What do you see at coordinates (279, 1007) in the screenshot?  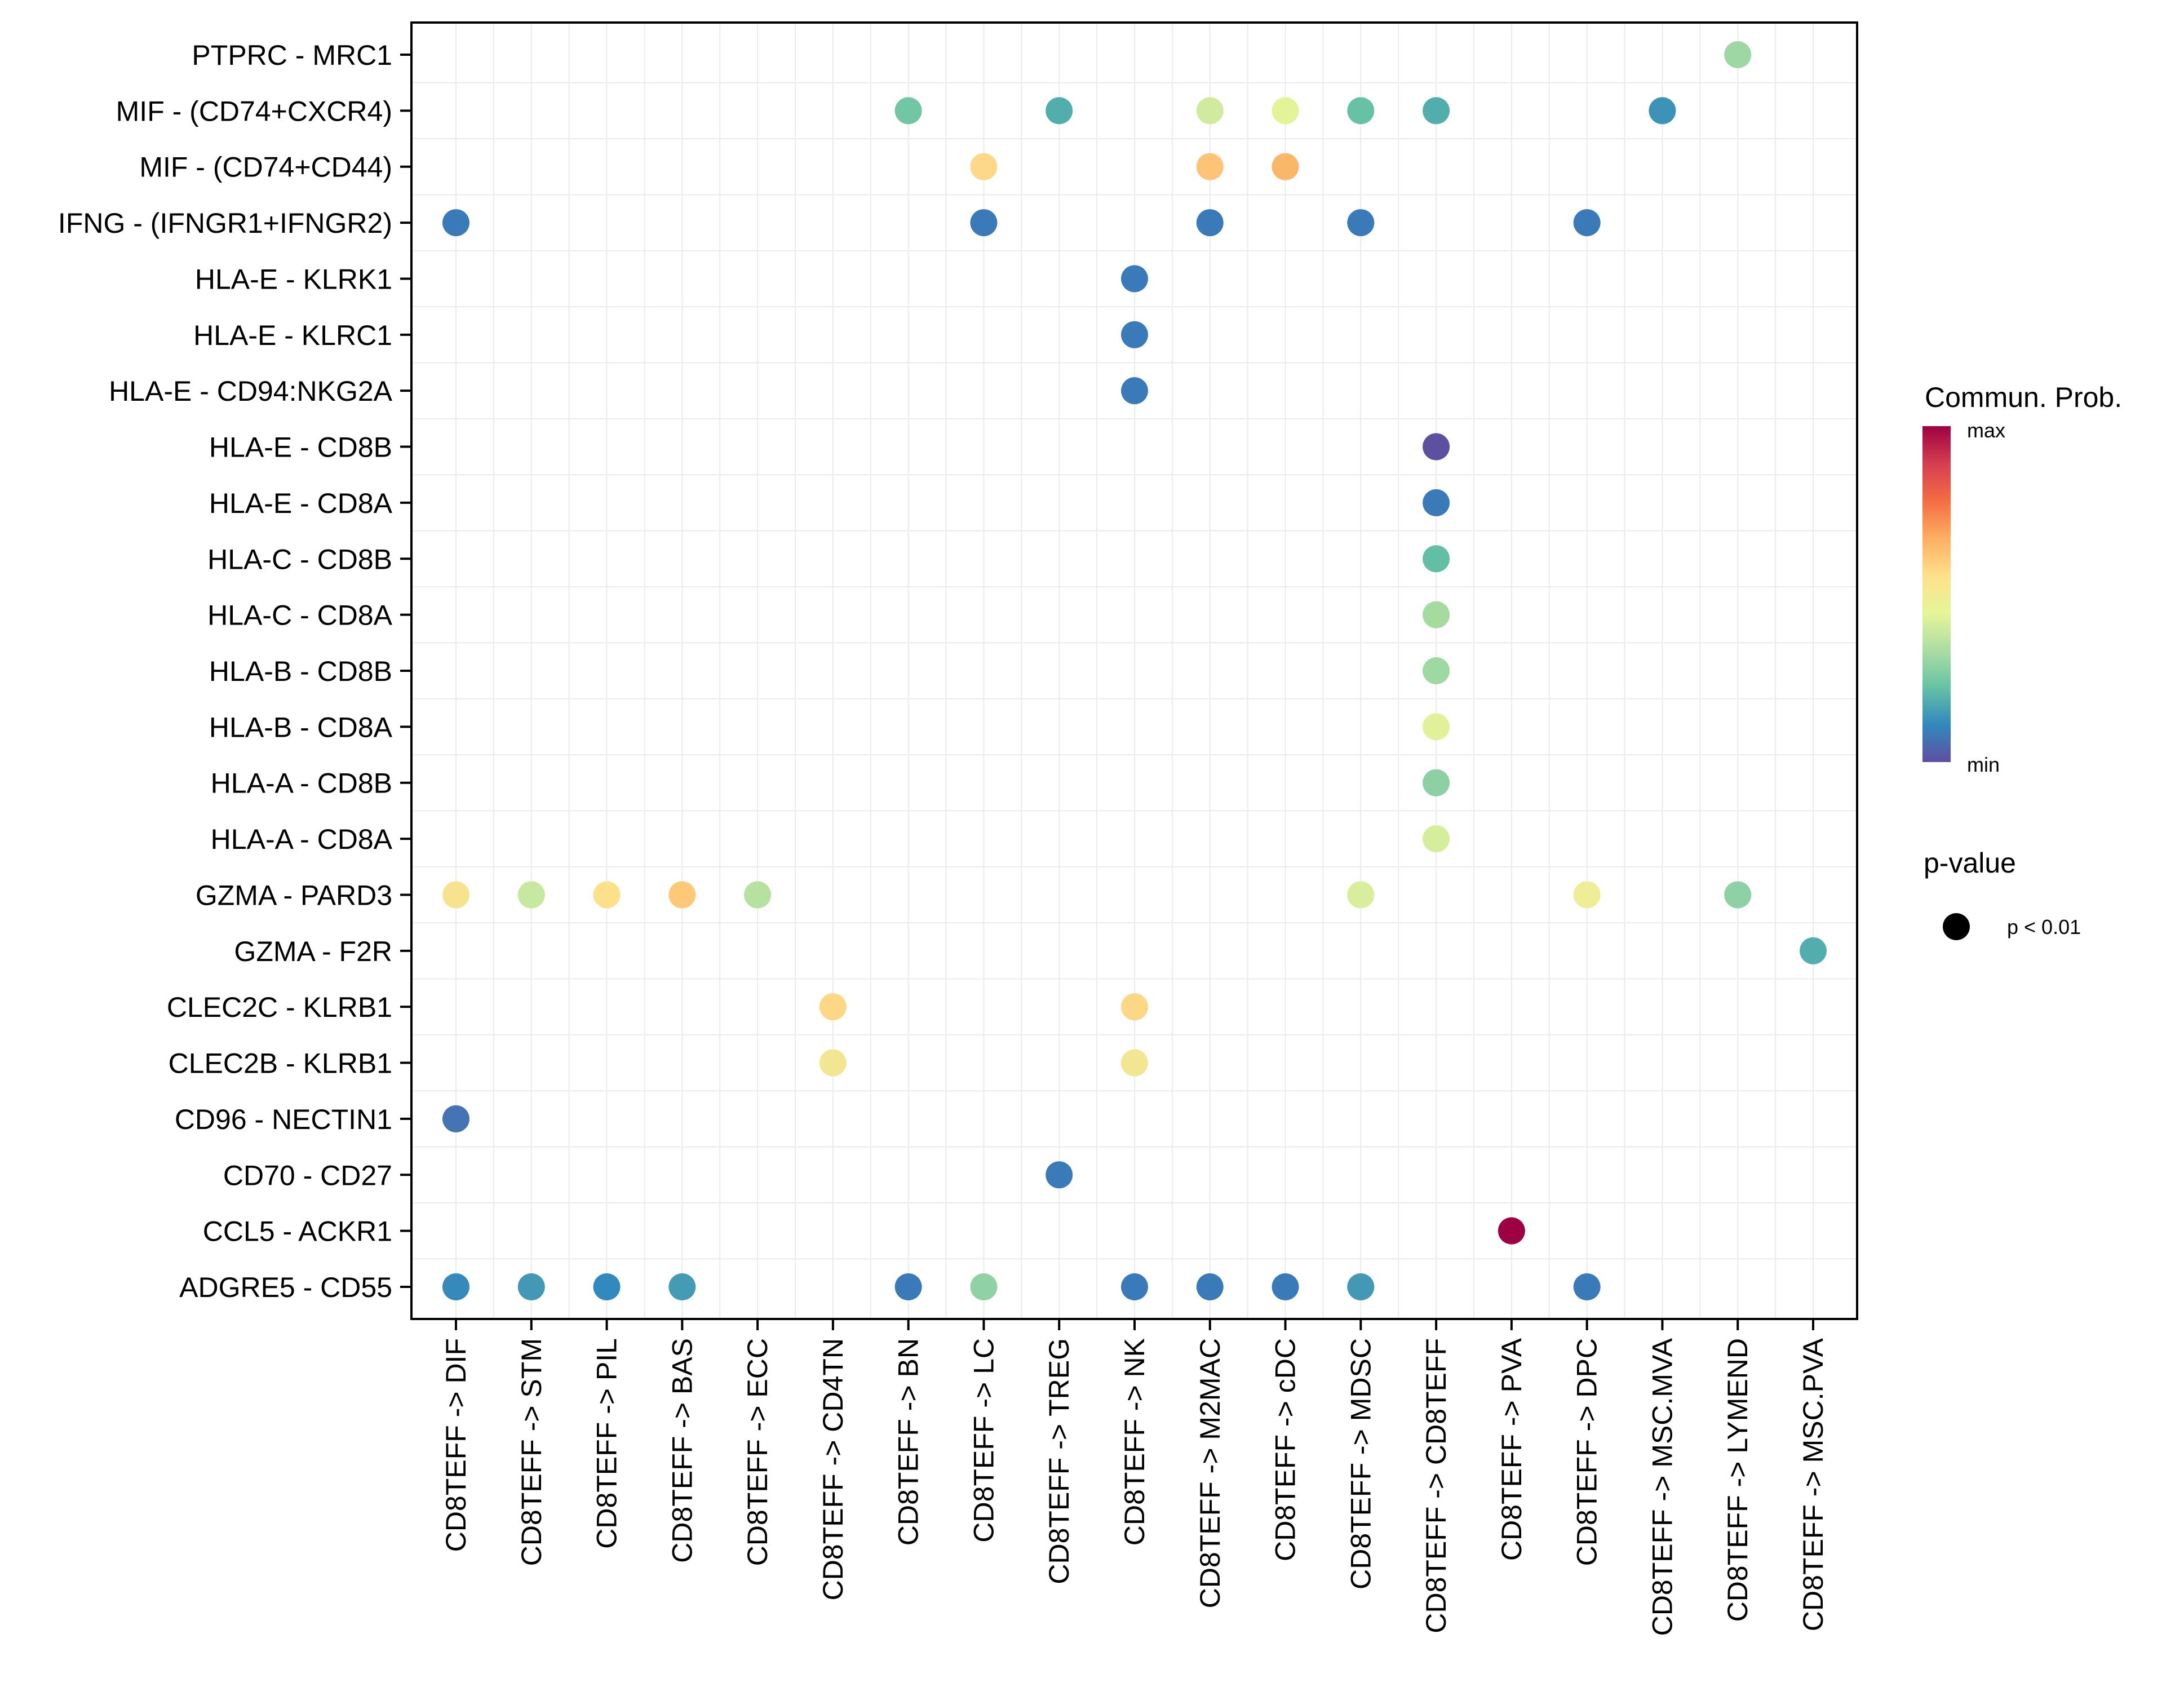 I see `y-tick-label: CLEC2C - KLRB1` at bounding box center [279, 1007].